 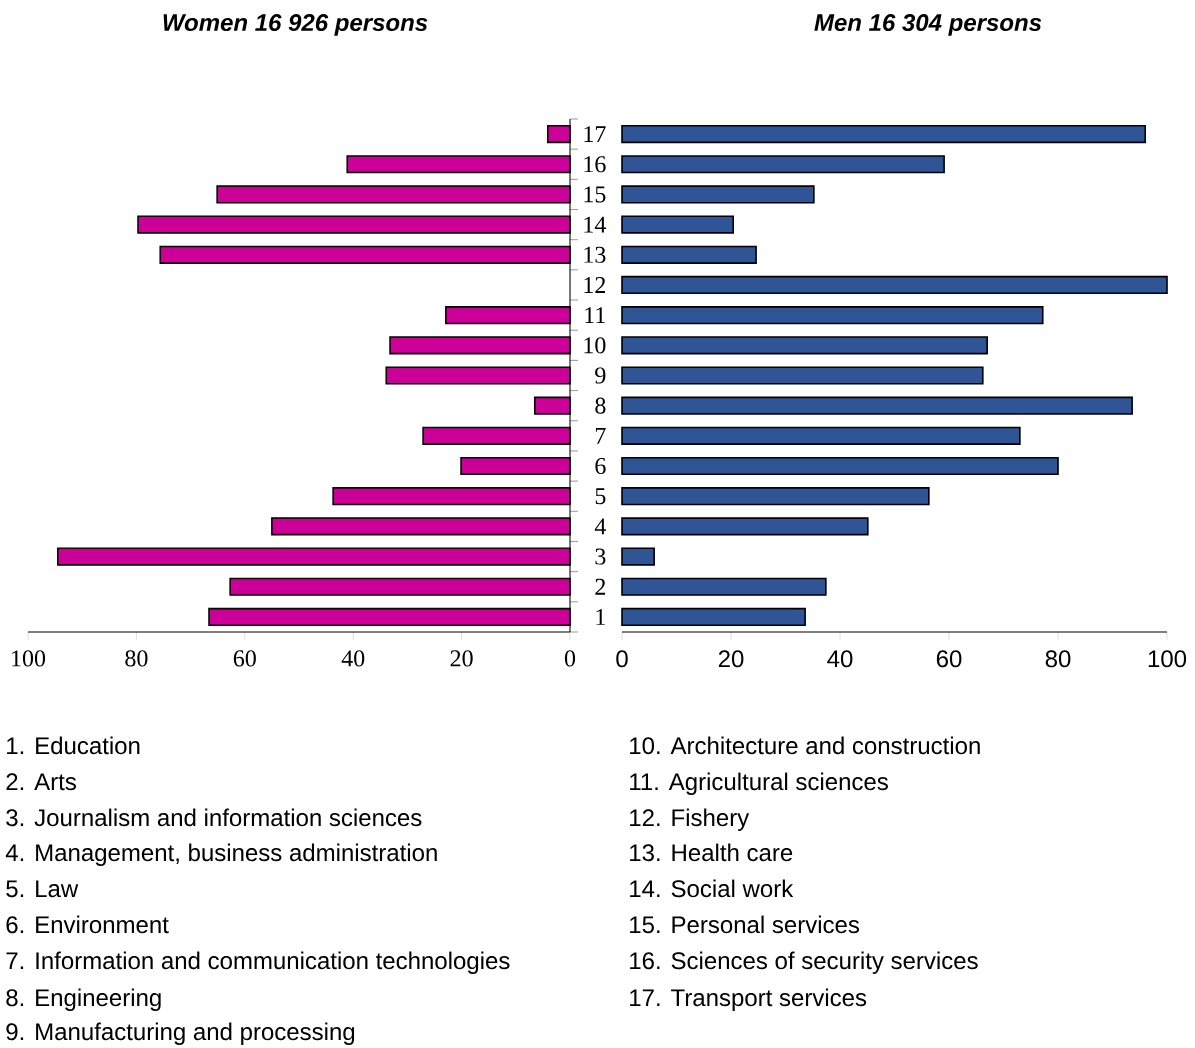 What do you see at coordinates (83, 999) in the screenshot?
I see `text: 8. Engineering` at bounding box center [83, 999].